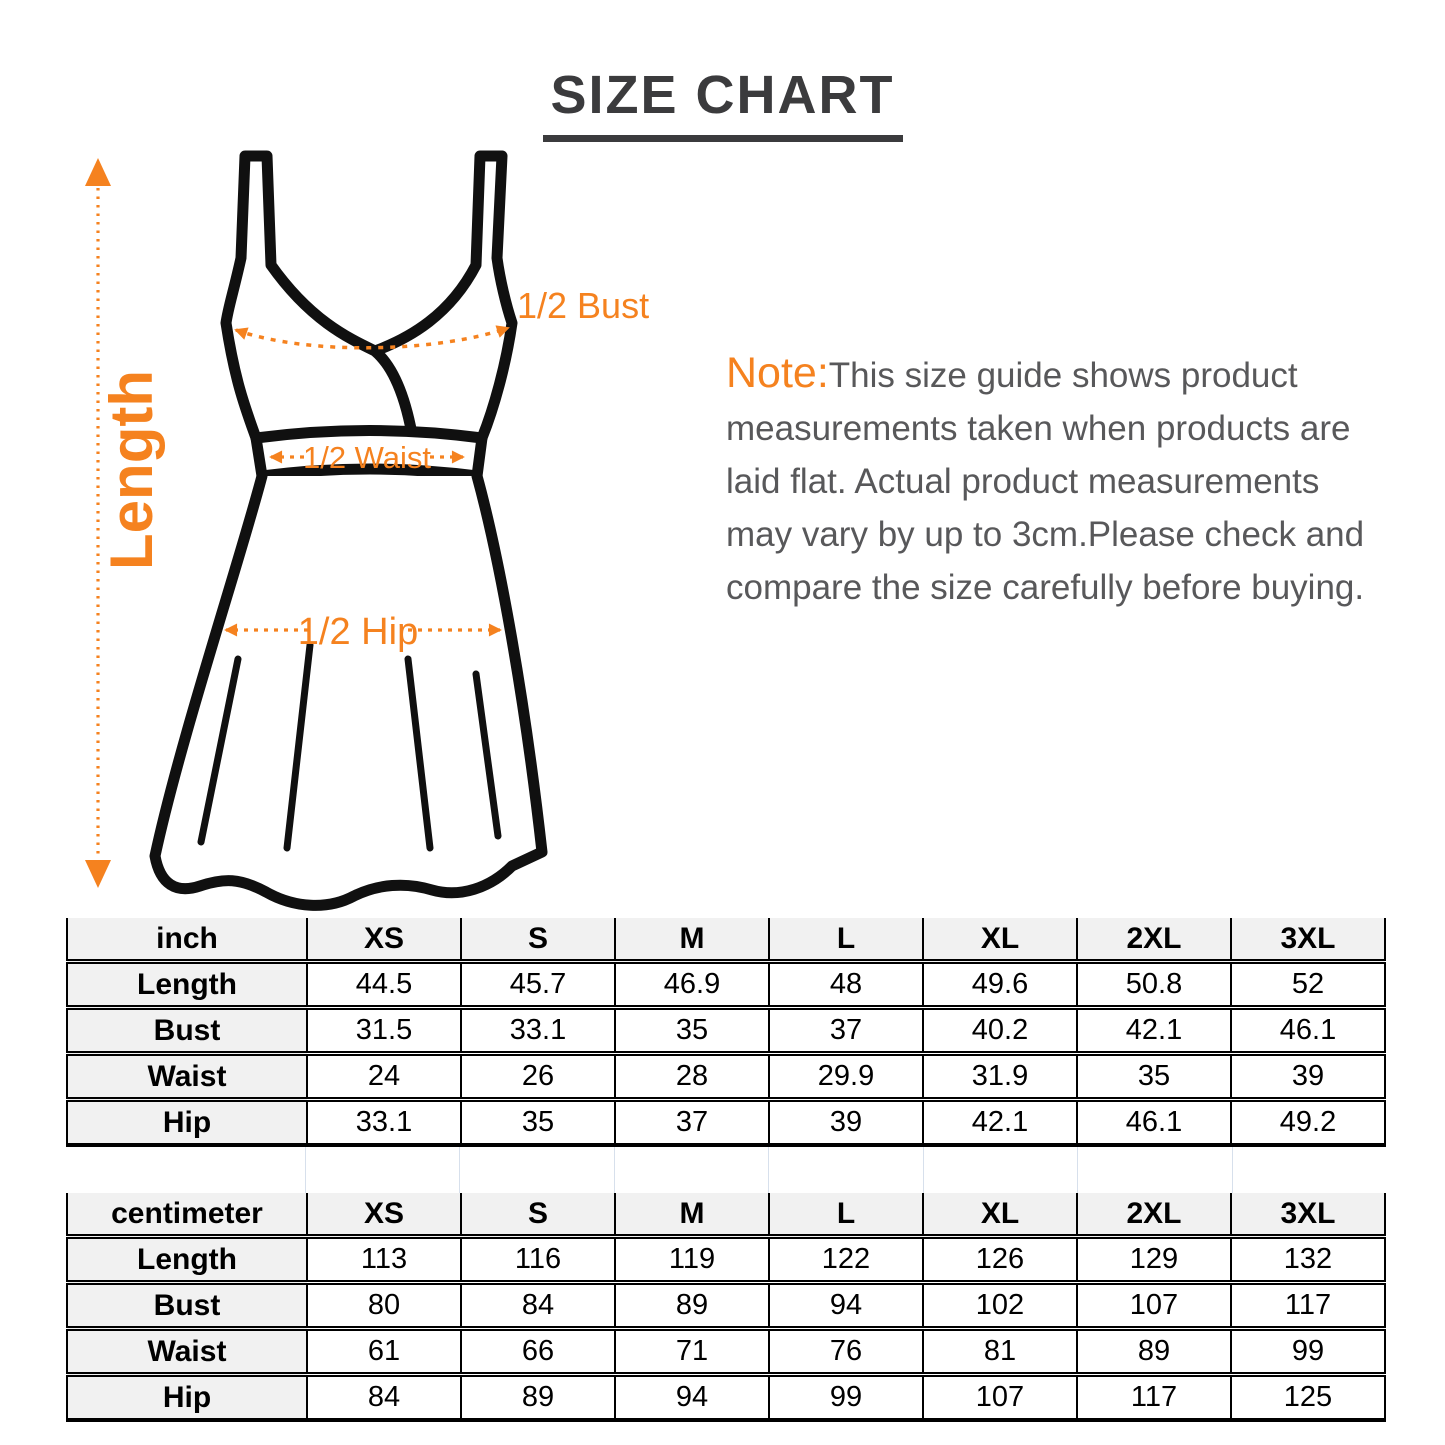 This screenshot has width=1445, height=1445. What do you see at coordinates (358, 632) in the screenshot?
I see `half-hip-label: 1/2 Hip` at bounding box center [358, 632].